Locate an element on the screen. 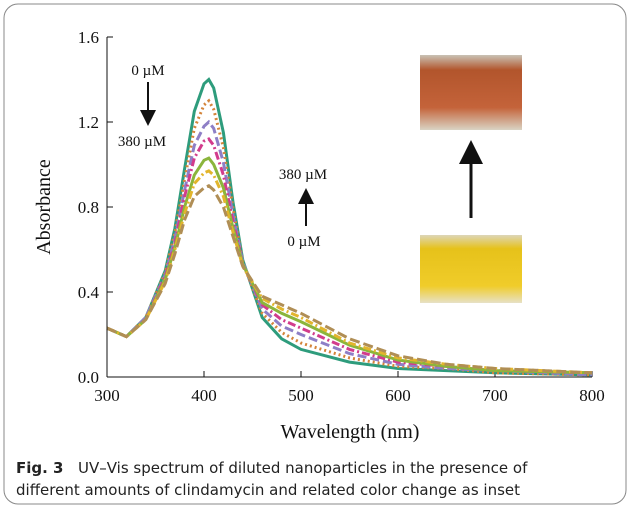 The height and width of the screenshot is (508, 630). x-tick-label: 500 is located at coordinates (301, 395).